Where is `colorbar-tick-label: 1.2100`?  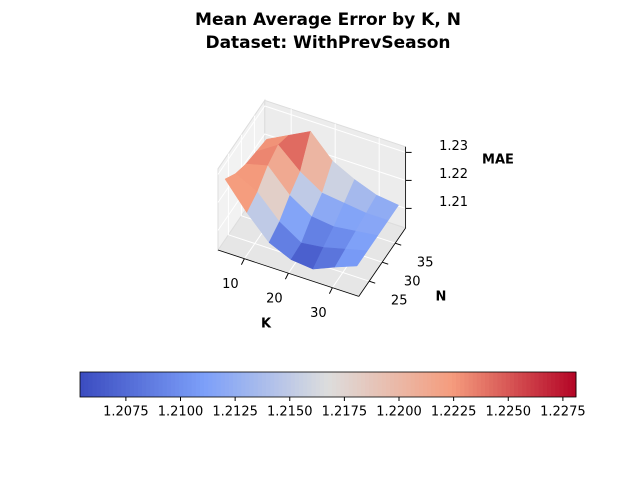
colorbar-tick-label: 1.2100 is located at coordinates (181, 412).